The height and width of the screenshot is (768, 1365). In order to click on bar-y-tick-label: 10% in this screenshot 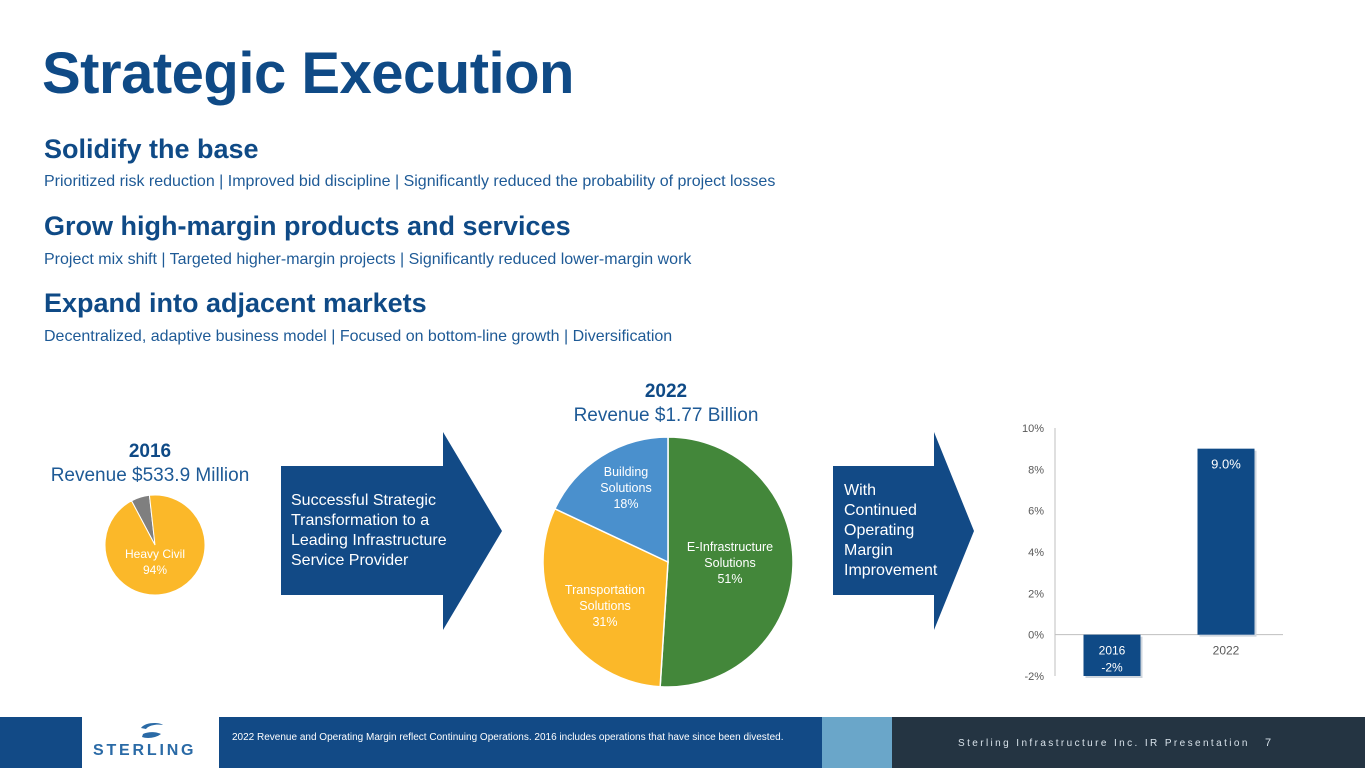, I will do `click(1033, 429)`.